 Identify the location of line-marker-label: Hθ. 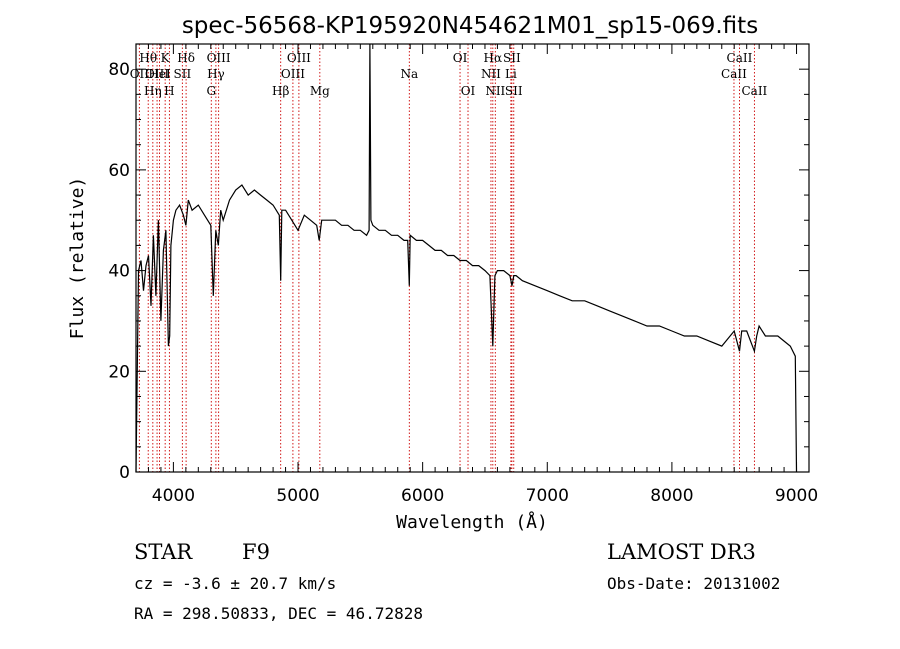
(148, 58).